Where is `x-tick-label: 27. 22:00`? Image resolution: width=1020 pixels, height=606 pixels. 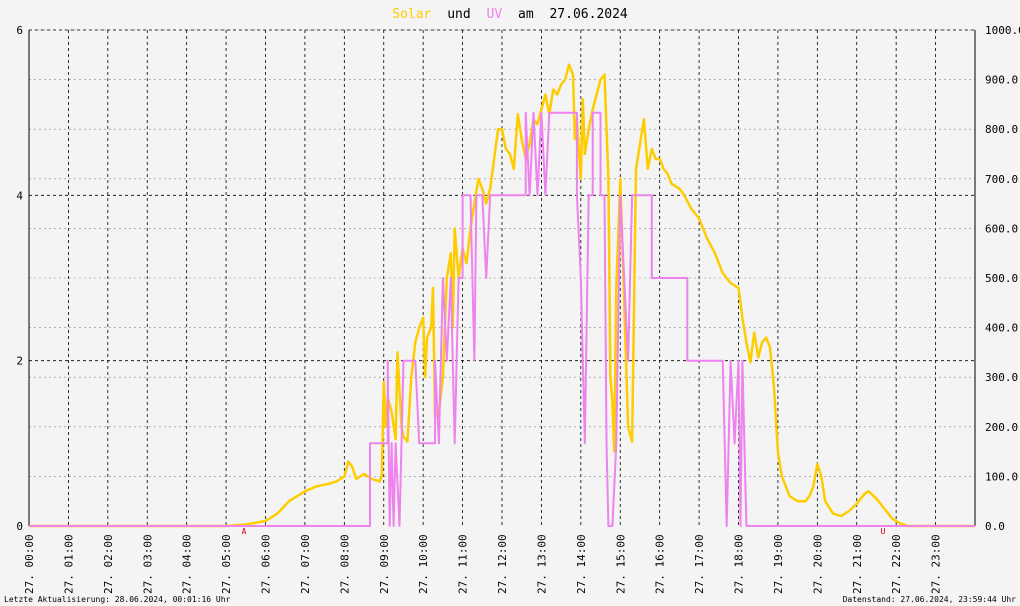 x-tick-label: 27. 22:00 is located at coordinates (896, 564).